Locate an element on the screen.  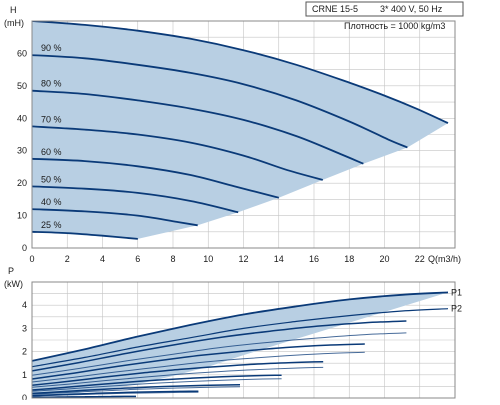
head-curve-speed-label: 40 % is located at coordinates (51, 202).